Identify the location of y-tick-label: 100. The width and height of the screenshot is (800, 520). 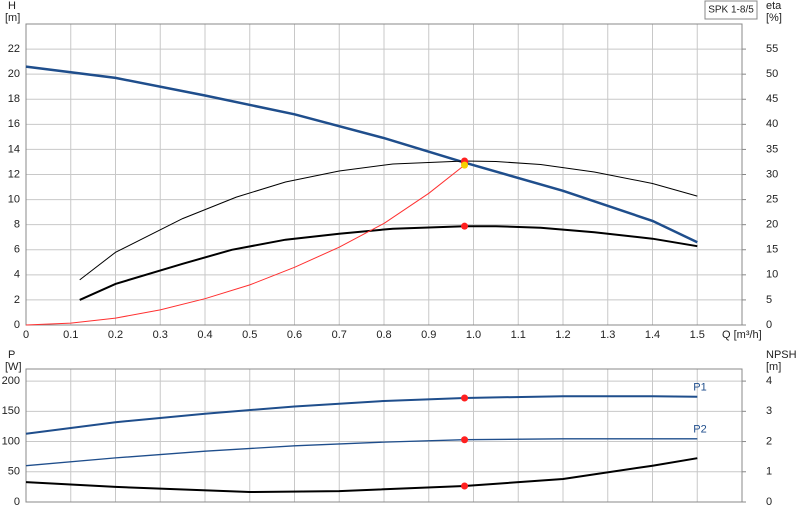
(11, 441).